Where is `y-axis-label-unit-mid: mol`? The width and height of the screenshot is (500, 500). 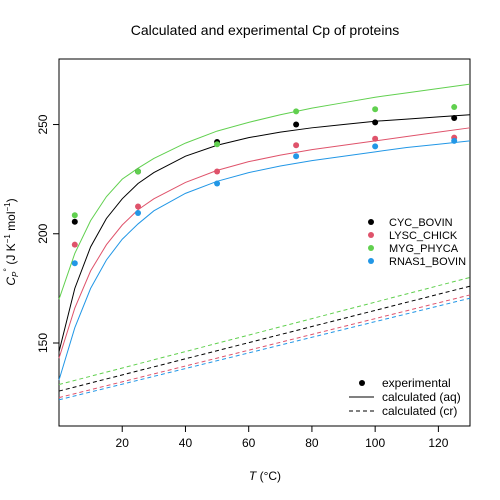
y-axis-label-unit-mid: mol is located at coordinates (11, 223).